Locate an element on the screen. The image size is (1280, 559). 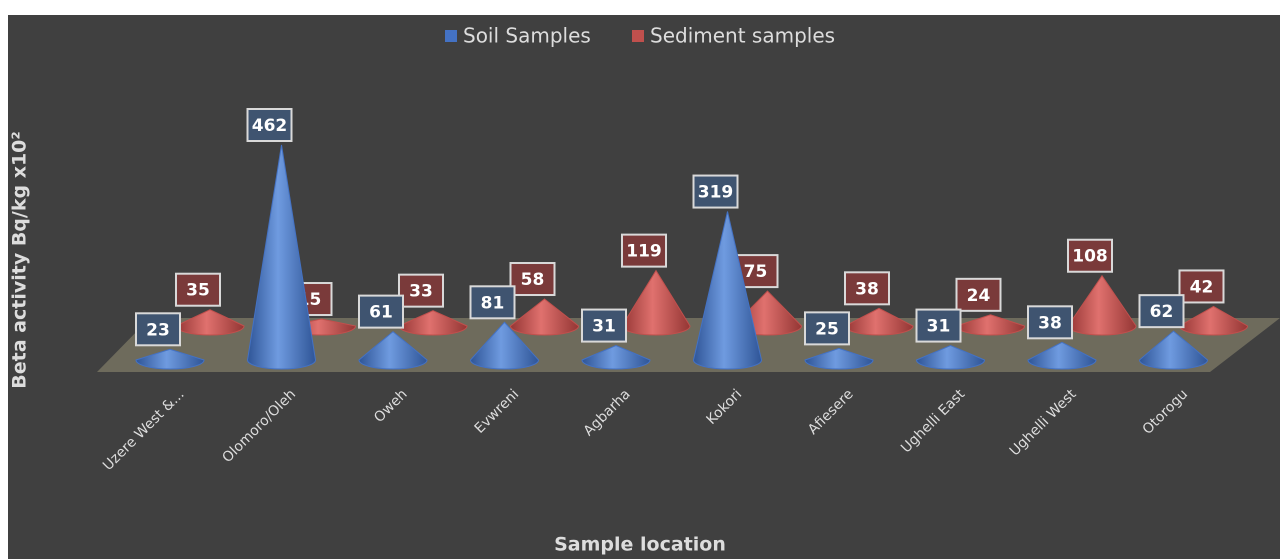
value-label: 25 is located at coordinates (827, 329).